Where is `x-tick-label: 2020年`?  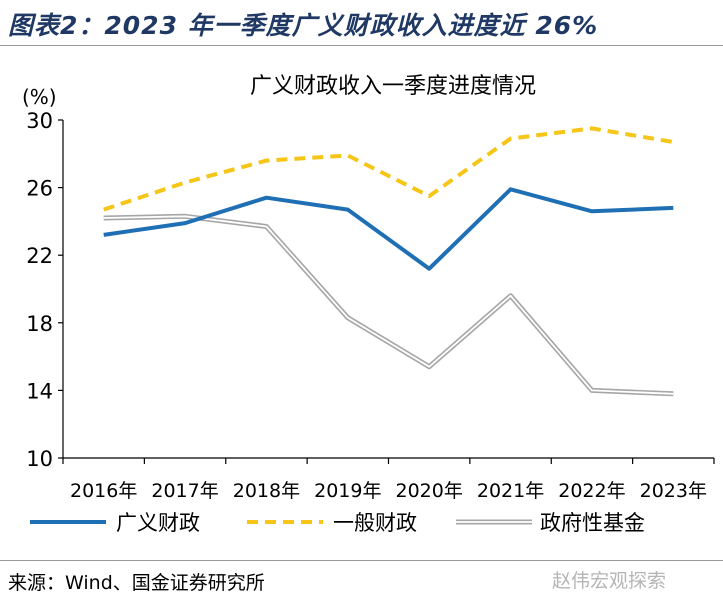
x-tick-label: 2020年 is located at coordinates (429, 491).